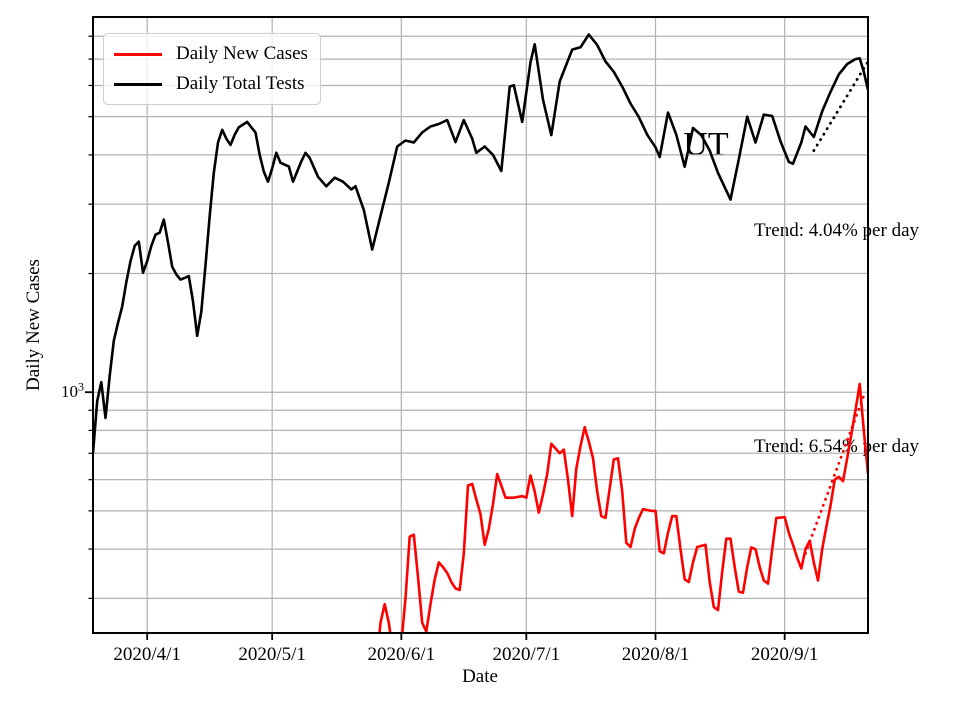  Describe the element at coordinates (526, 654) in the screenshot. I see `x-tick-label: 2020/7/1` at that location.